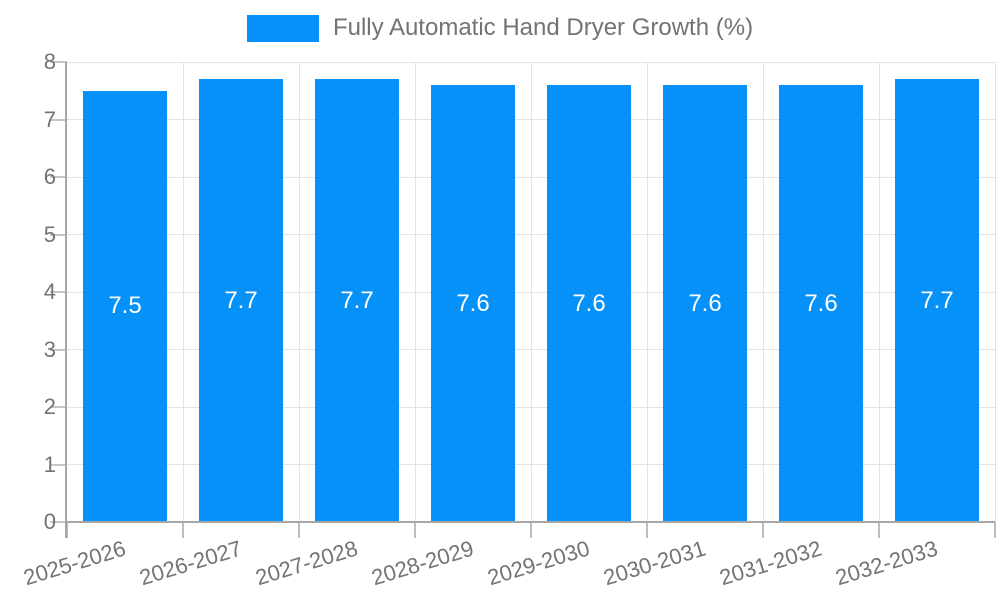 This screenshot has height=600, width=1000. What do you see at coordinates (66, 300) in the screenshot?
I see `y-axis-line` at bounding box center [66, 300].